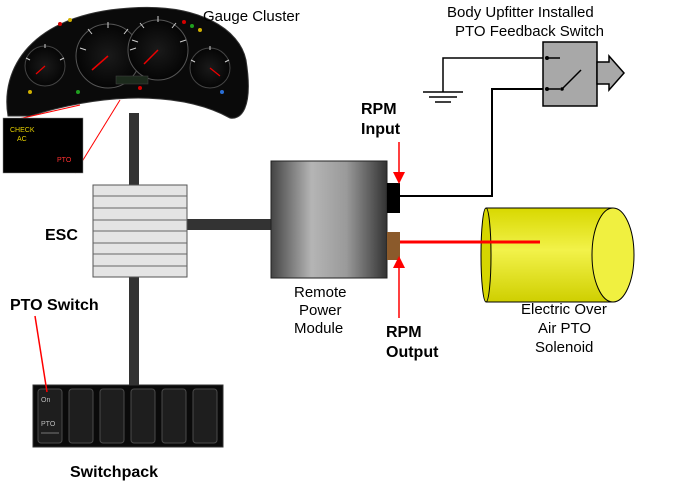  I want to click on inset-callout-line-left, so click(47, 112).